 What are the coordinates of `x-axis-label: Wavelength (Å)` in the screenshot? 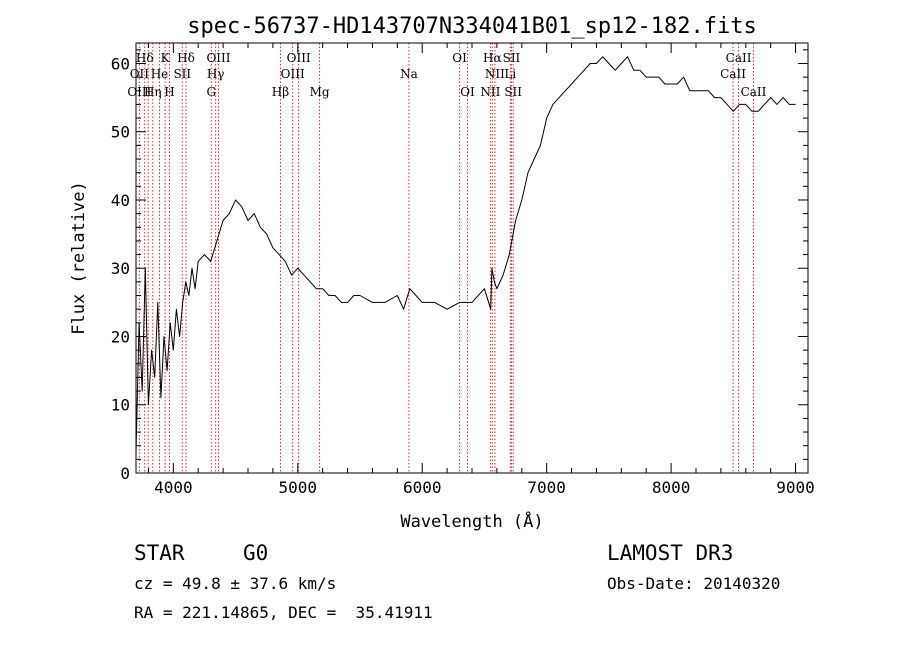 It's located at (471, 521).